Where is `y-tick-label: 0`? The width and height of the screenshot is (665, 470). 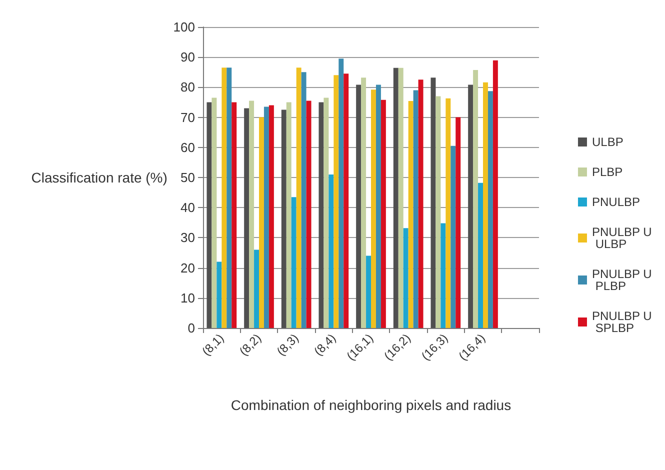 y-tick-label: 0 is located at coordinates (191, 328).